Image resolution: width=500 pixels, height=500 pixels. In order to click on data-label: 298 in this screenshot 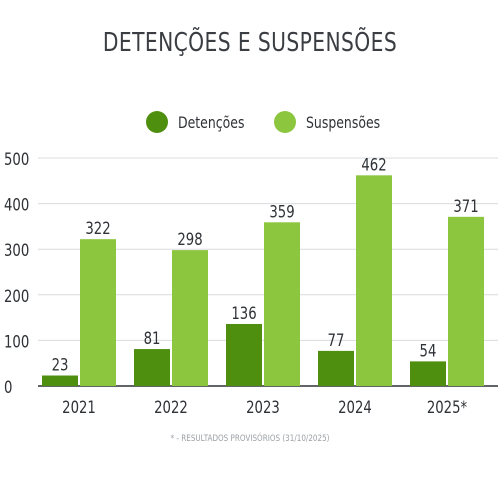, I will do `click(189, 240)`.